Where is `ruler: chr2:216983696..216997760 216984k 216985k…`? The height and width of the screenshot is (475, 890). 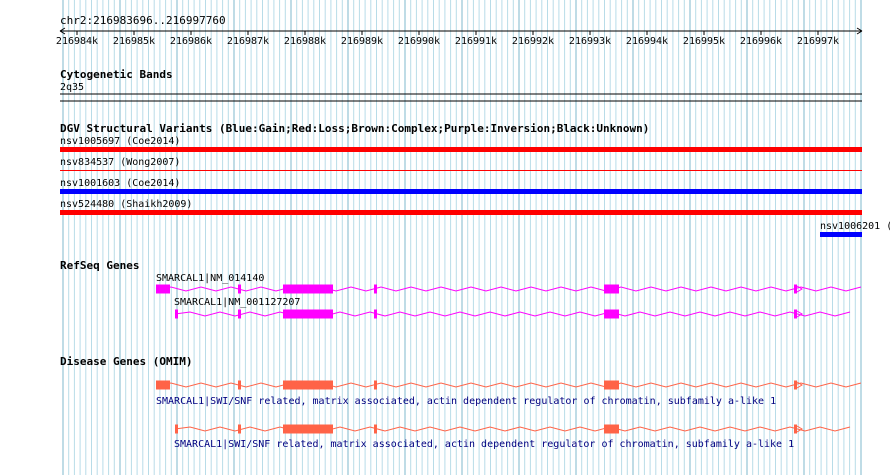
ruler: chr2:216983696..216997760 216984k 216985k… is located at coordinates (459, 30).